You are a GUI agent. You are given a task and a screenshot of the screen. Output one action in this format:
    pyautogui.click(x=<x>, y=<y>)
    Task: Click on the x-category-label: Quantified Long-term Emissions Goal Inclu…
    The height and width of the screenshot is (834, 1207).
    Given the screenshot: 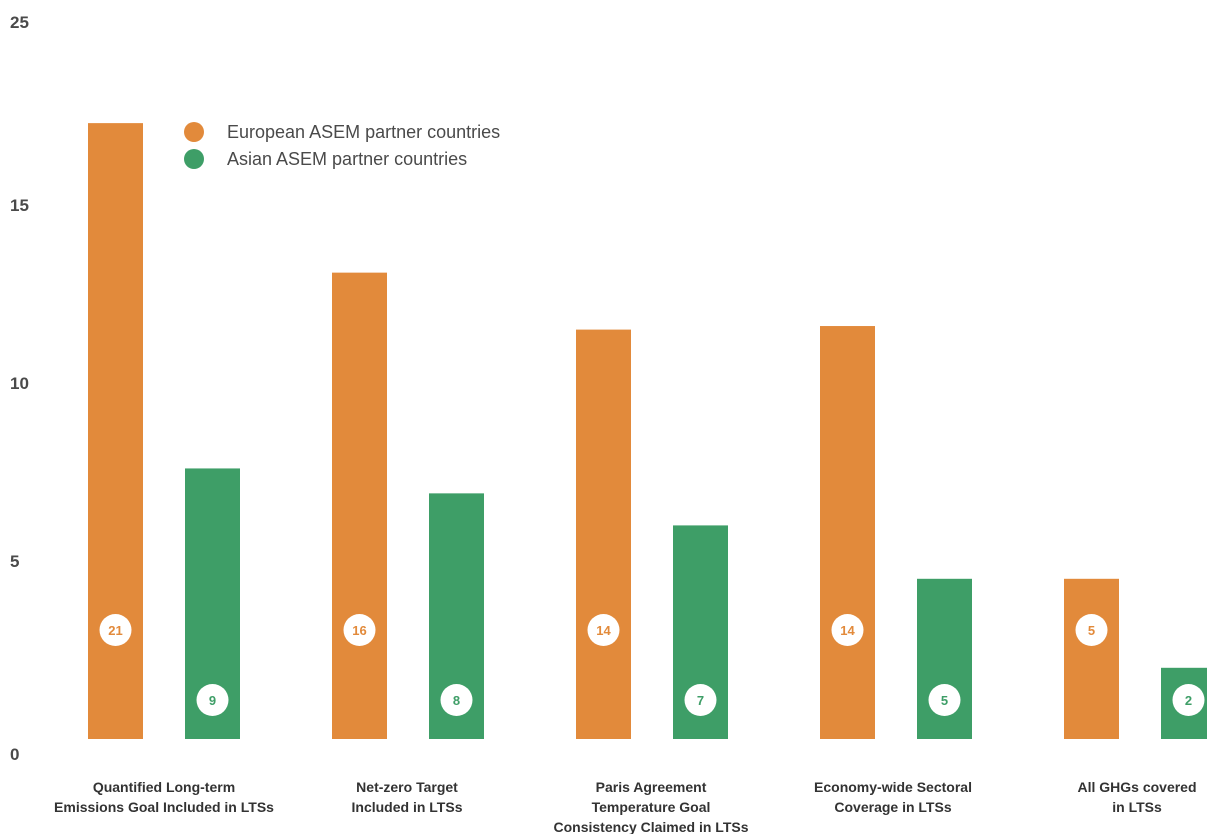 What is the action you would take?
    pyautogui.click(x=164, y=797)
    